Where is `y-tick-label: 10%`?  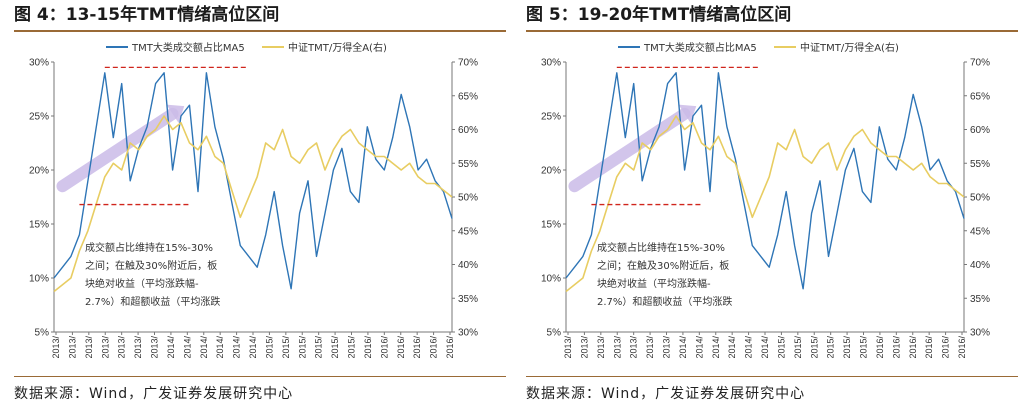 y-tick-label: 10% is located at coordinates (39, 279).